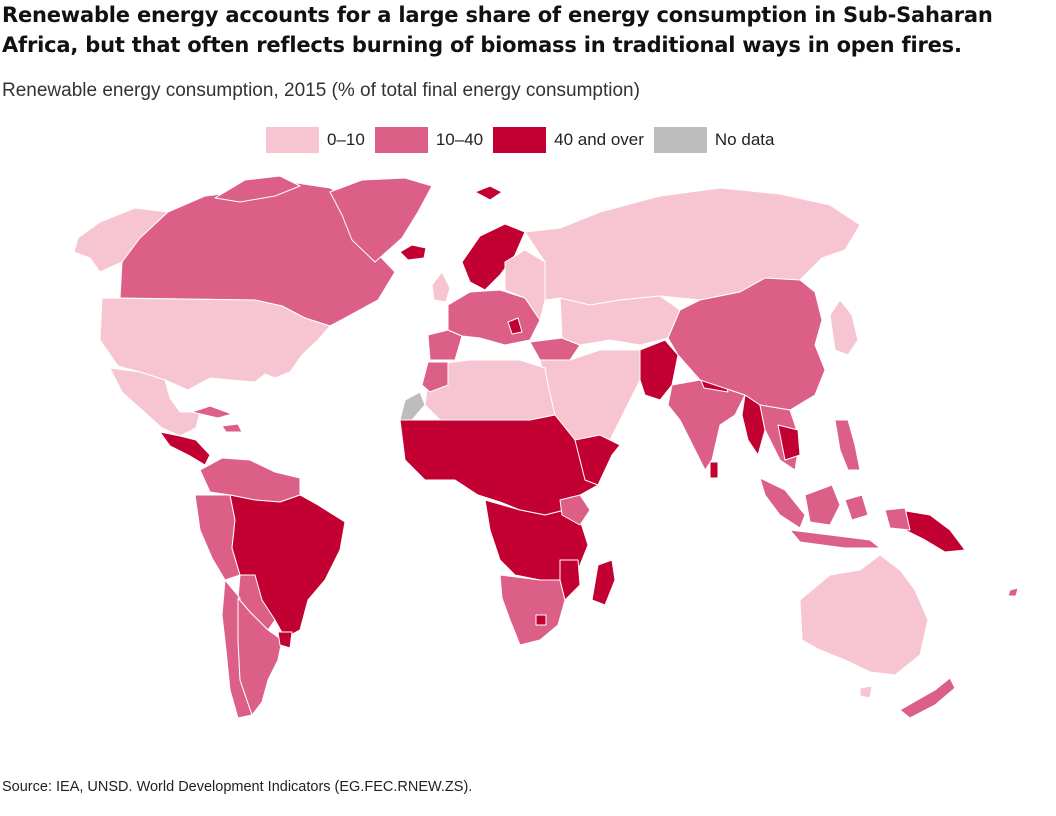 Image resolution: width=1056 pixels, height=816 pixels. What do you see at coordinates (435, 377) in the screenshot?
I see `region-morocco` at bounding box center [435, 377].